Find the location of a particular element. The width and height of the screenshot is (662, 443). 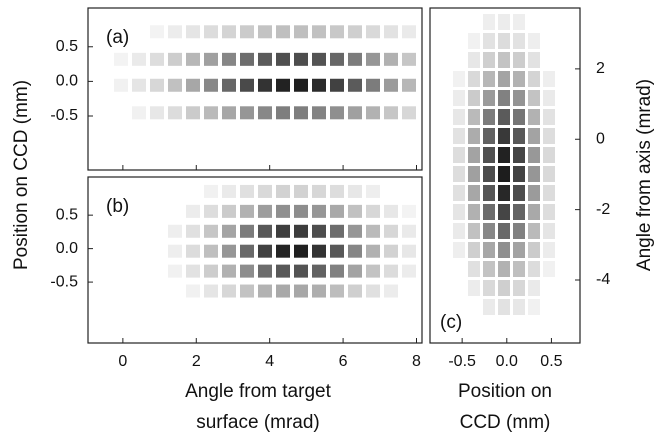

x-axis-label: surface (mrad) is located at coordinates (258, 422).